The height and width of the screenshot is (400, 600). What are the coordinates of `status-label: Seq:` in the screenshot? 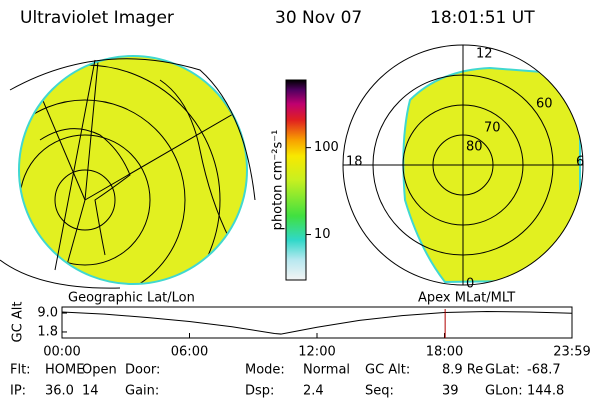 It's located at (379, 391).